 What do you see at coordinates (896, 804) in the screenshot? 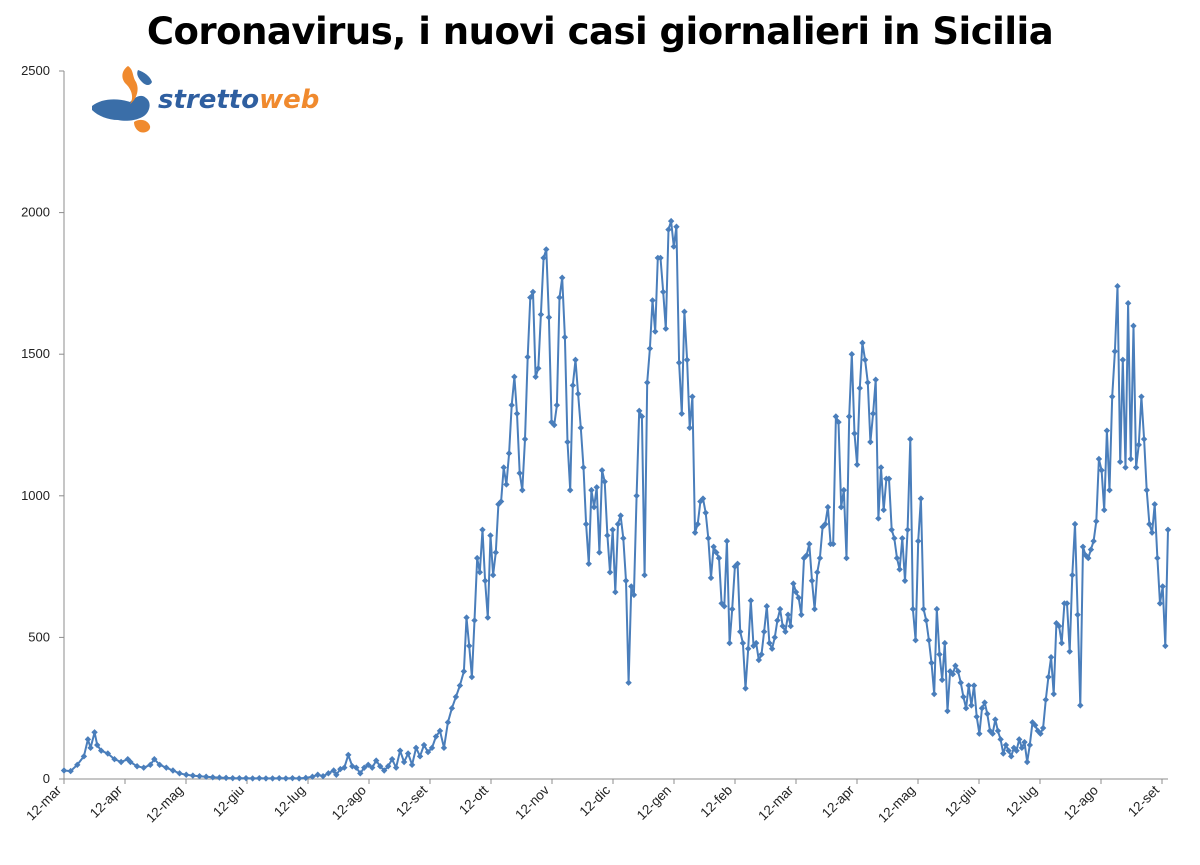
I see `x-tick-label: 12-mag` at bounding box center [896, 804].